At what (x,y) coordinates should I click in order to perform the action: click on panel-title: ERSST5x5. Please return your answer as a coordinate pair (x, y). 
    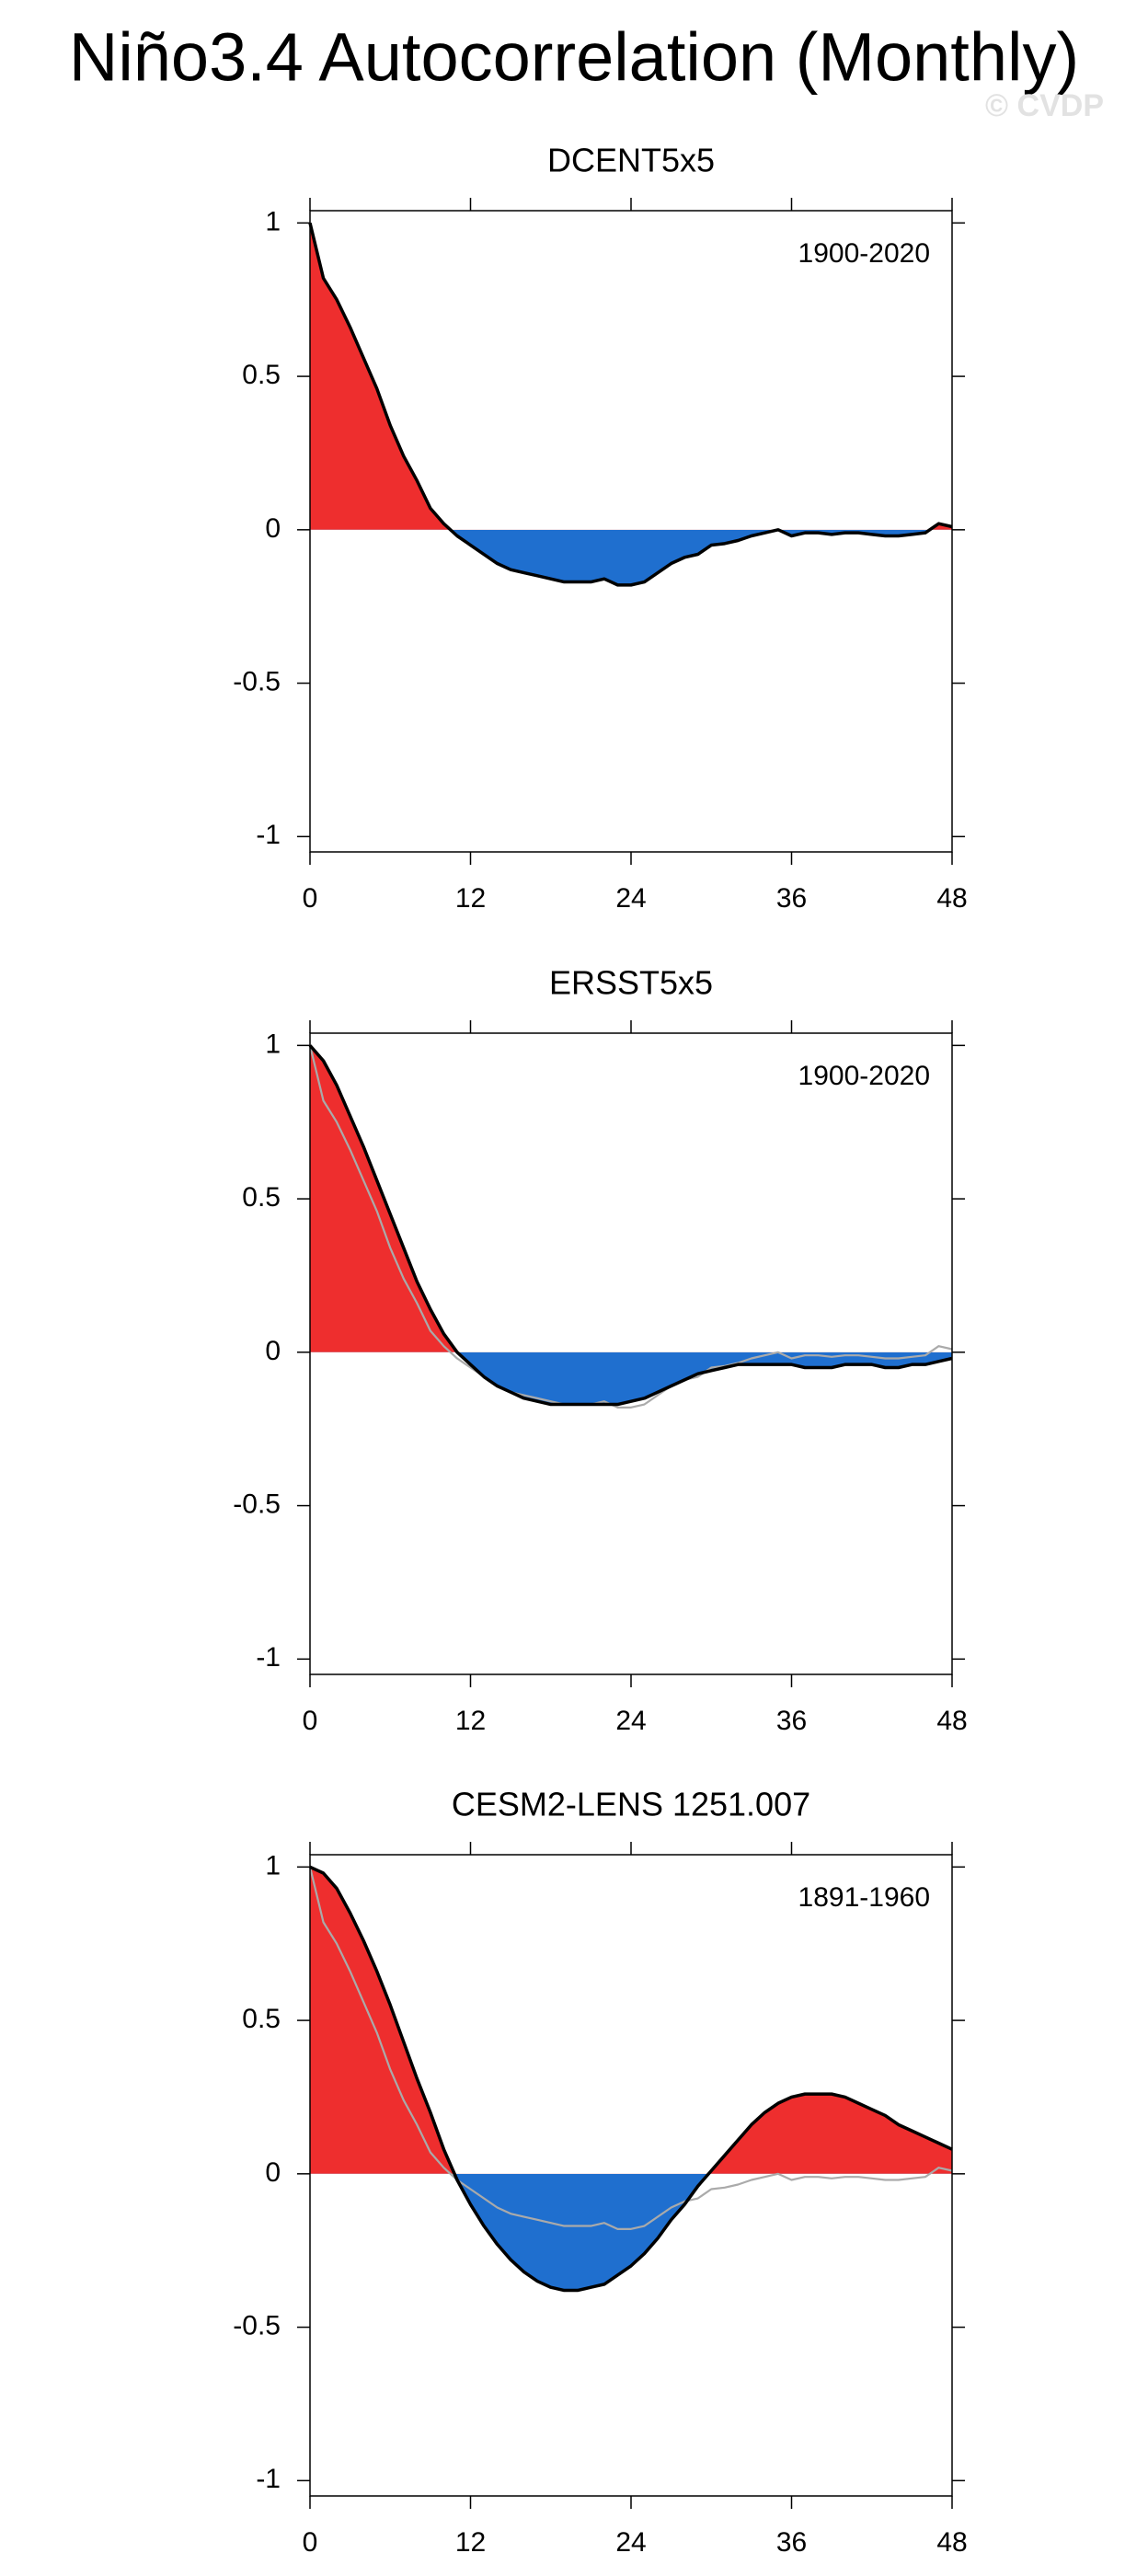
    Looking at the image, I should click on (631, 983).